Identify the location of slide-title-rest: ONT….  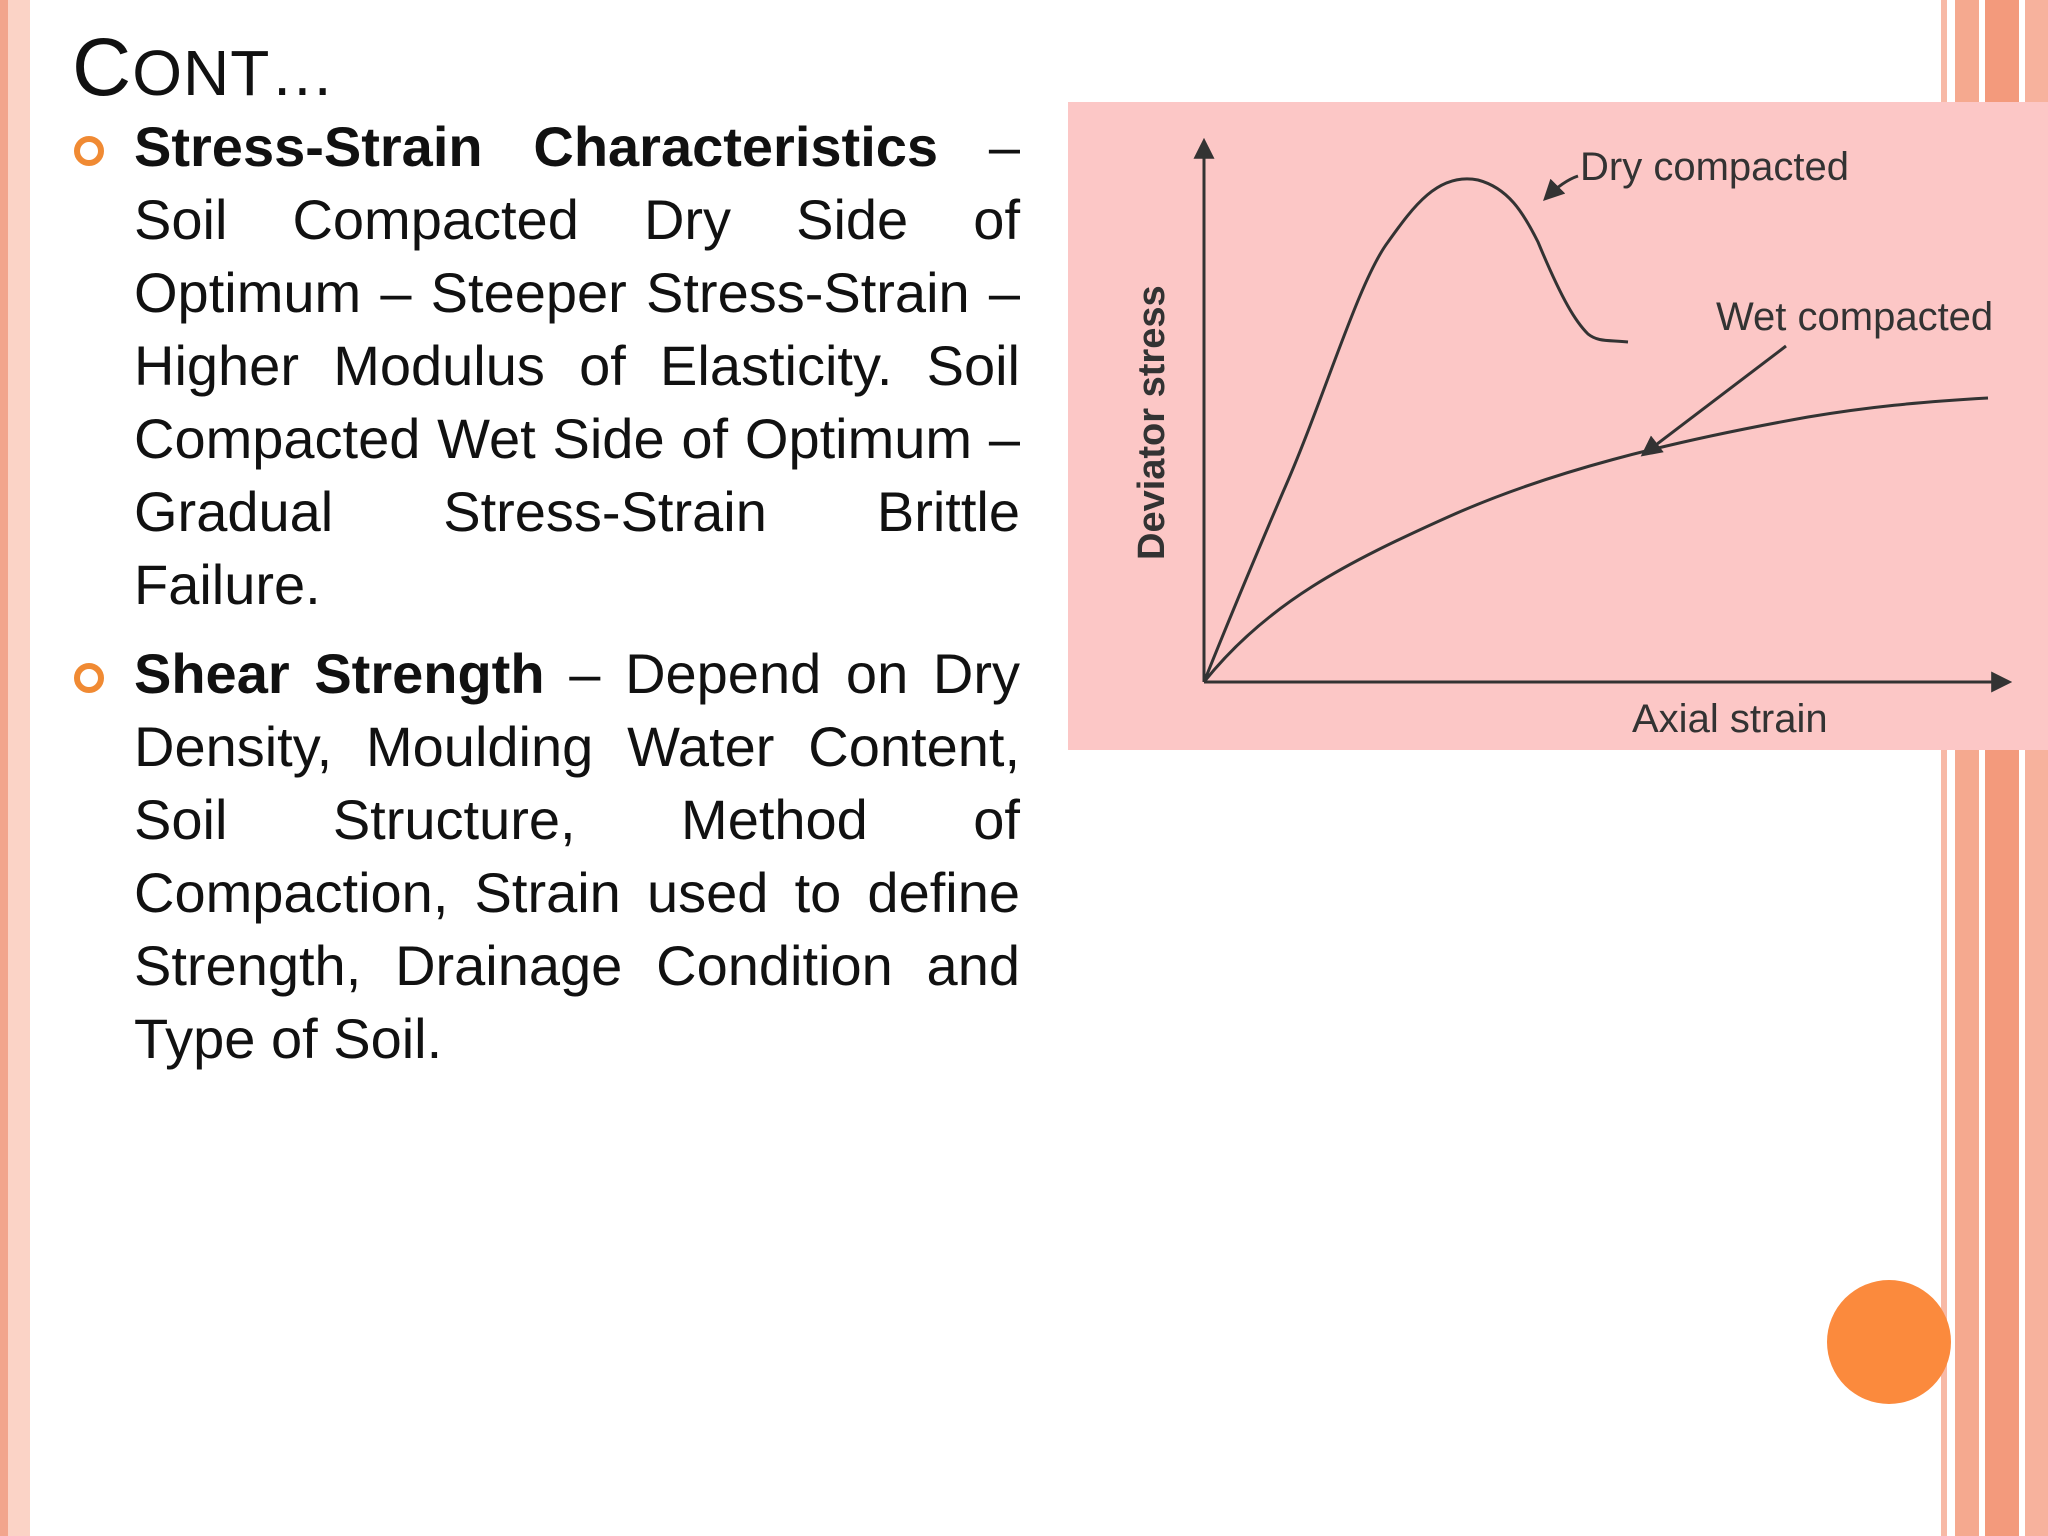
(234, 73).